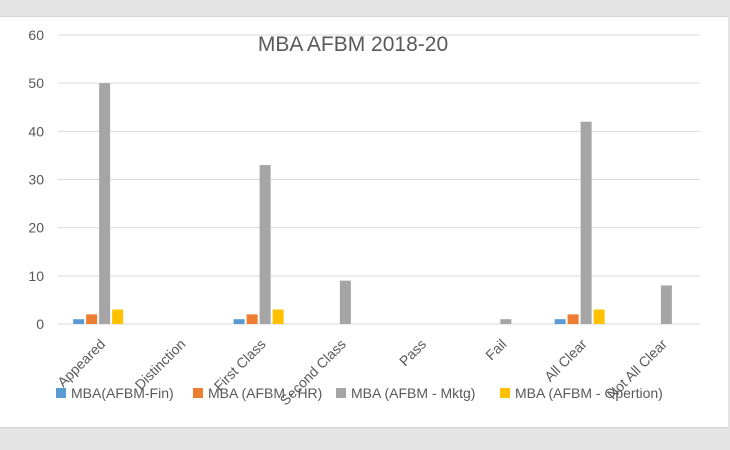 The image size is (730, 450). What do you see at coordinates (495, 349) in the screenshot?
I see `x-tick-label: Fail` at bounding box center [495, 349].